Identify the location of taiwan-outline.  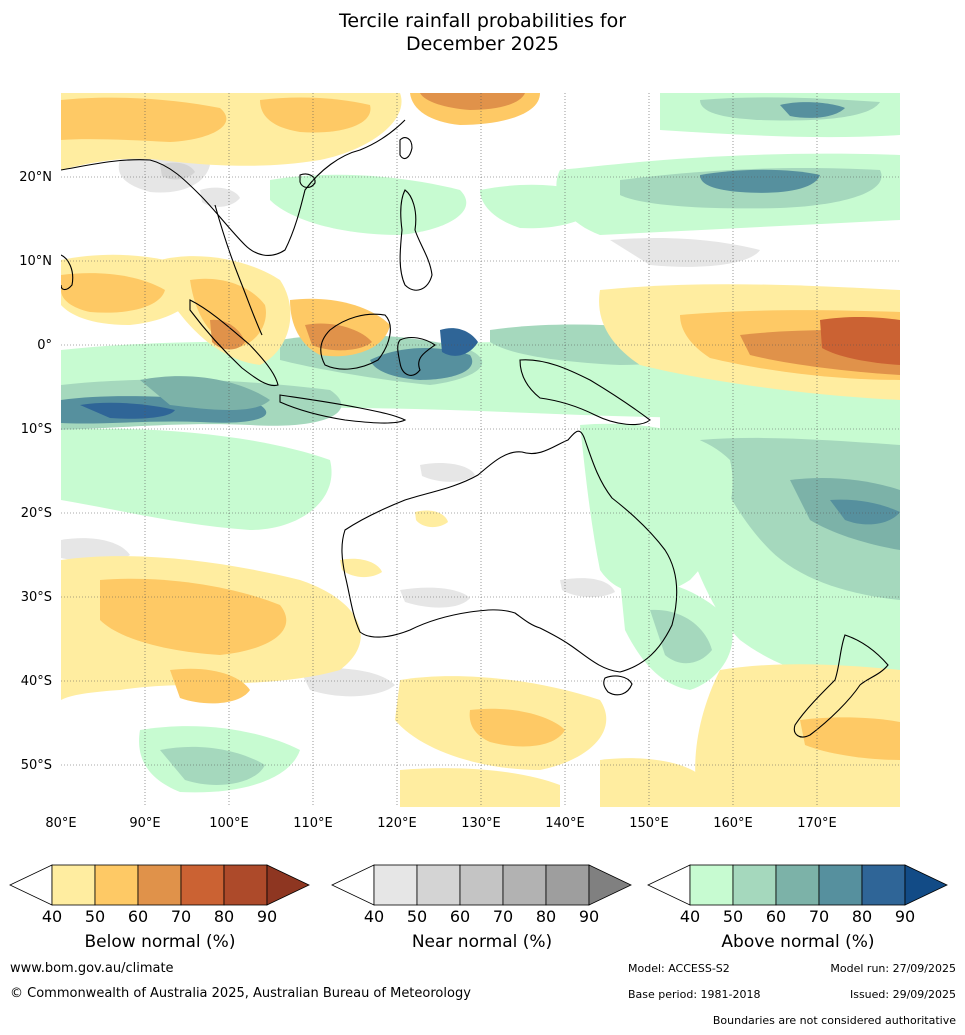
(406, 148).